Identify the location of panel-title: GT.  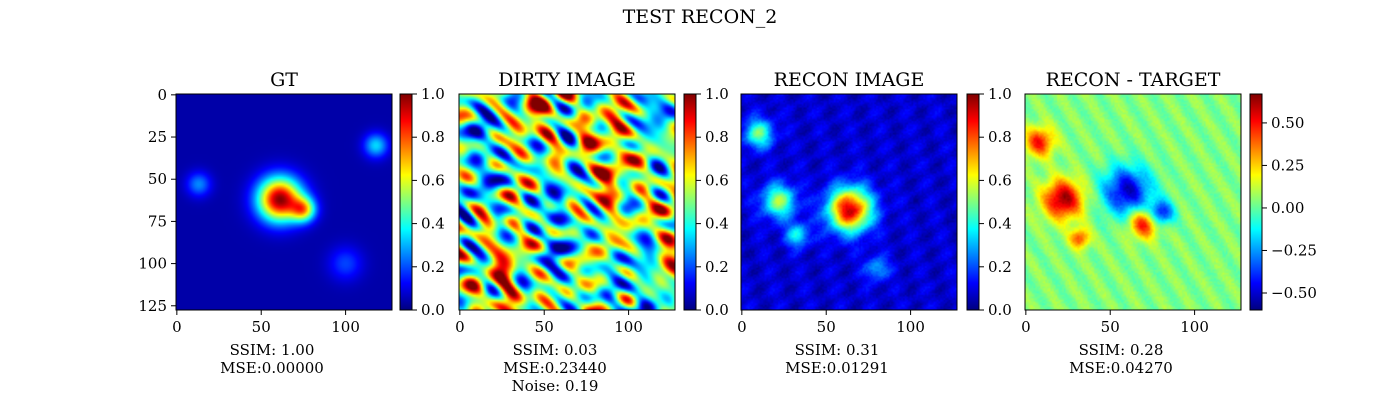
(284, 80).